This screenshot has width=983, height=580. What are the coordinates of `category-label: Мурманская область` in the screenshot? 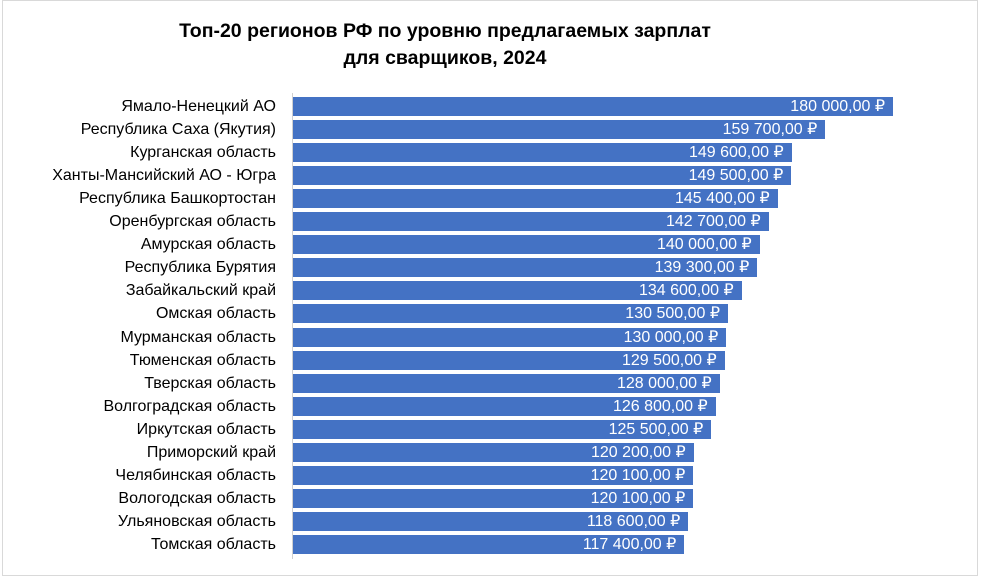 It's located at (198, 337).